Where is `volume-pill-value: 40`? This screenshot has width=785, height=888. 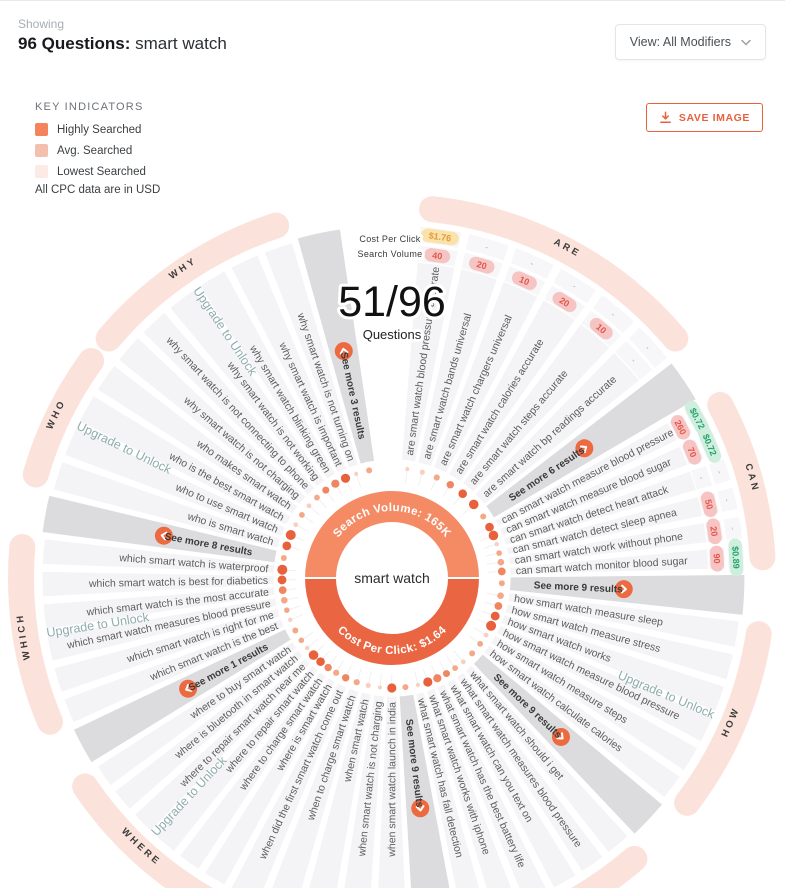
volume-pill-value: 40 is located at coordinates (437, 255).